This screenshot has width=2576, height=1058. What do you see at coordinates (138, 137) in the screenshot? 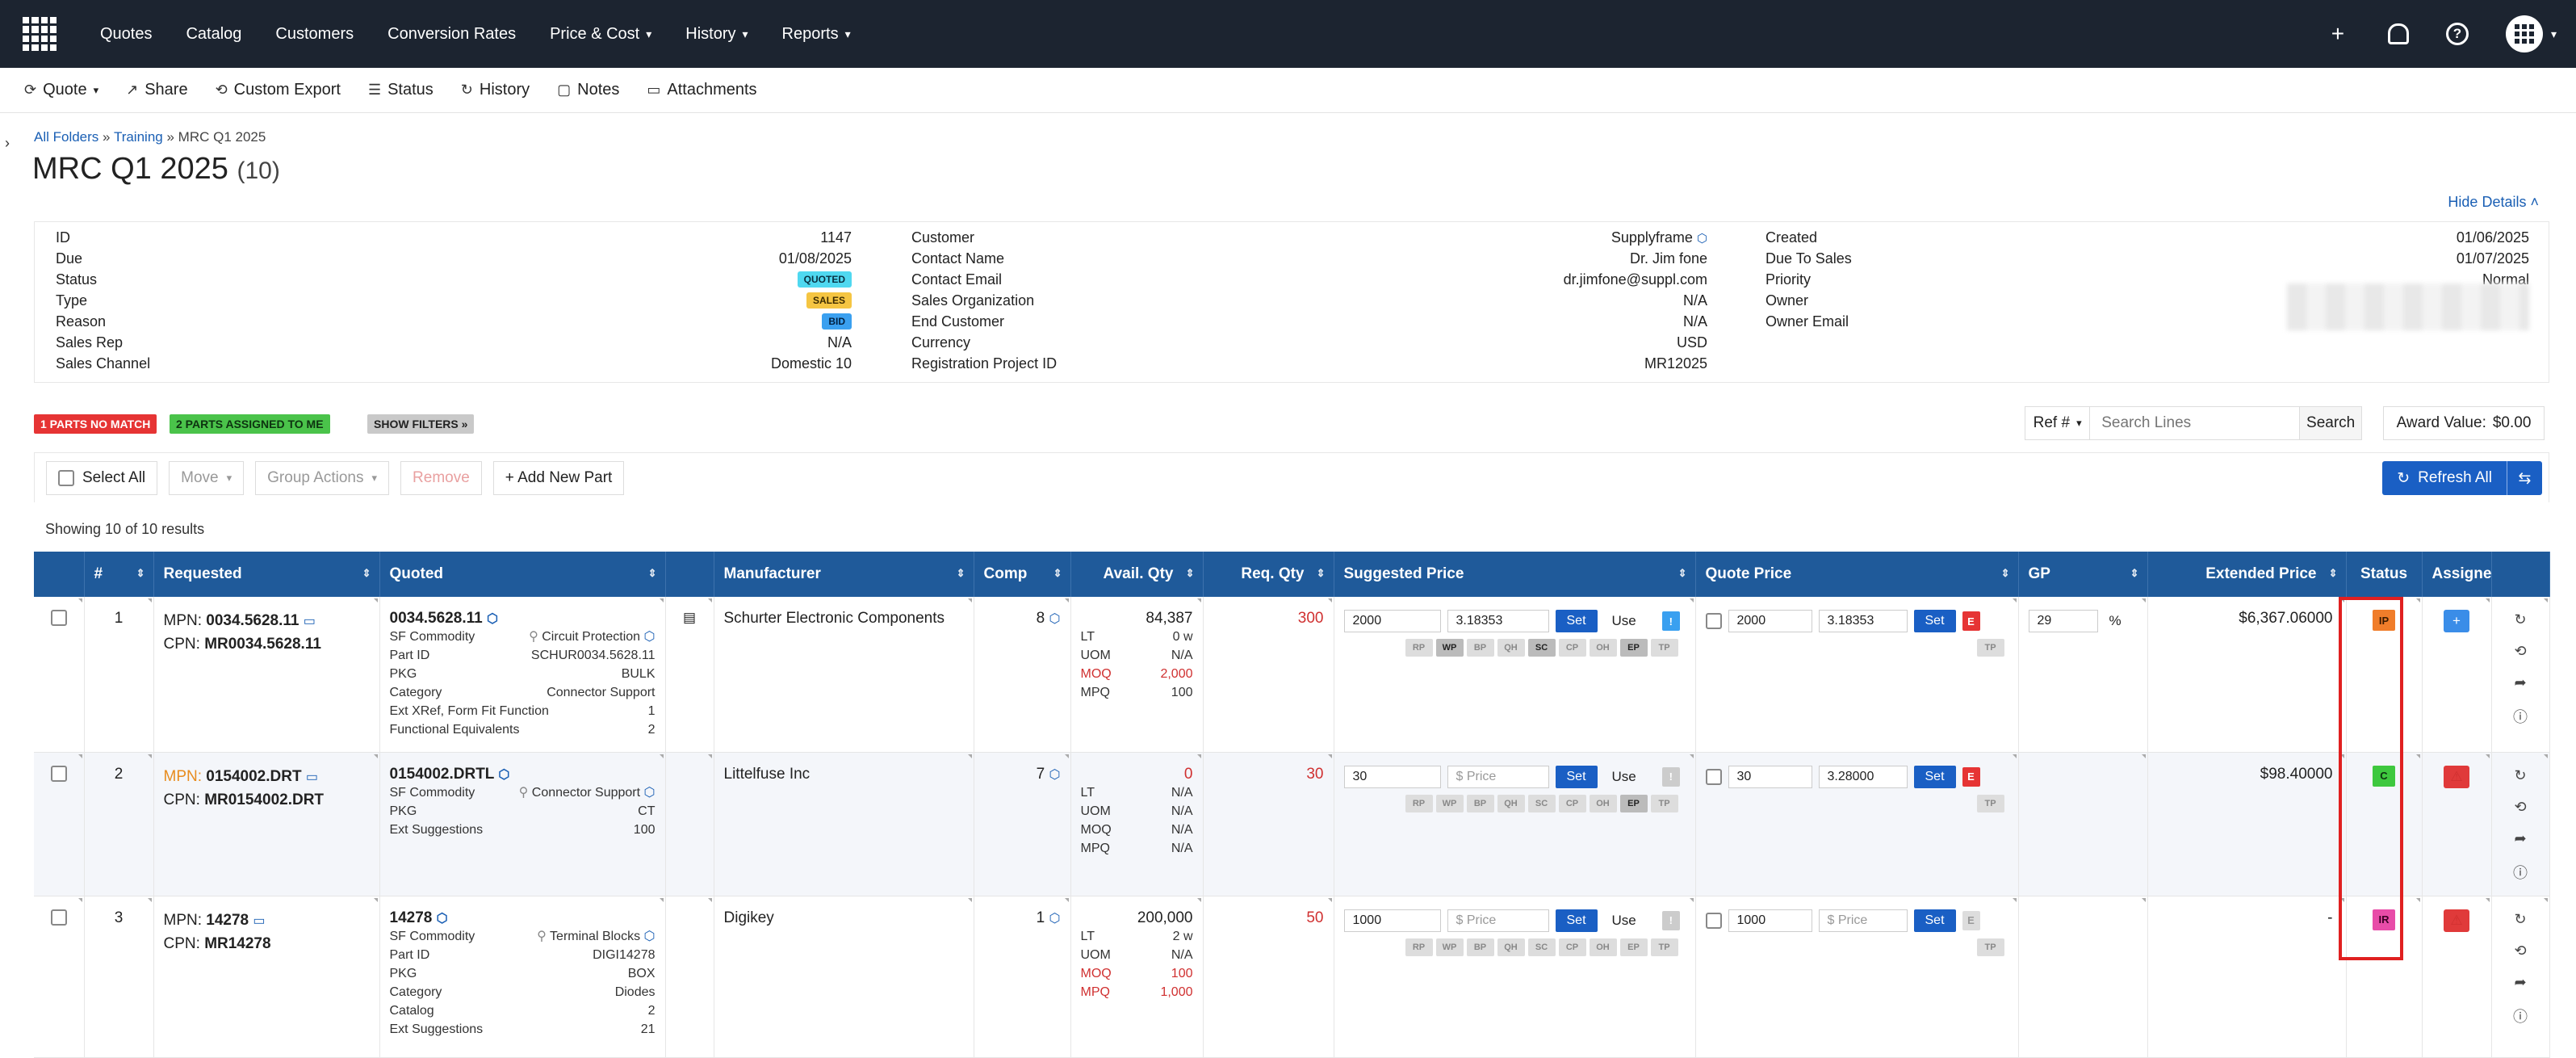
I see `breadcrumb-training: Training` at bounding box center [138, 137].